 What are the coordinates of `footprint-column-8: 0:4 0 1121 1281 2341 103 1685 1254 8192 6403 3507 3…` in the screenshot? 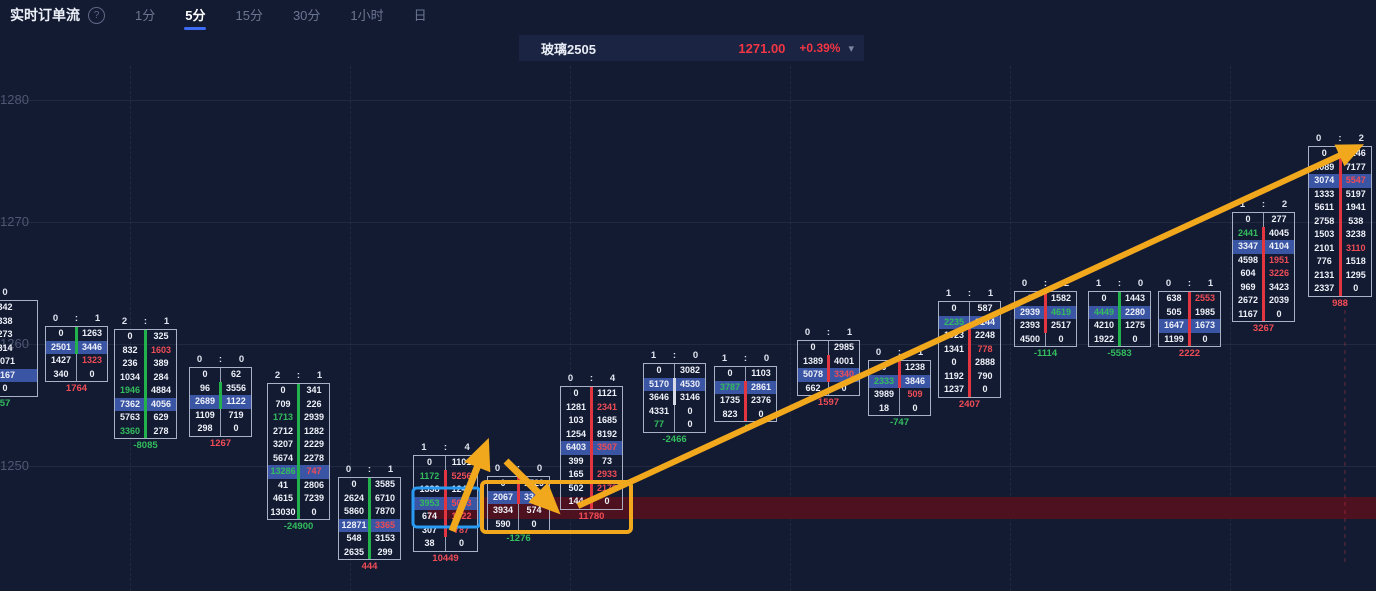 It's located at (591, 447).